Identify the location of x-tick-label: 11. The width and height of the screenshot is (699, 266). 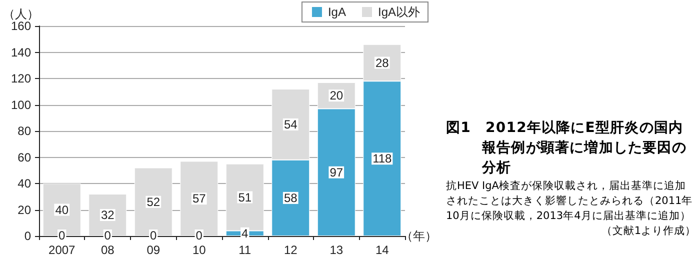
(245, 250).